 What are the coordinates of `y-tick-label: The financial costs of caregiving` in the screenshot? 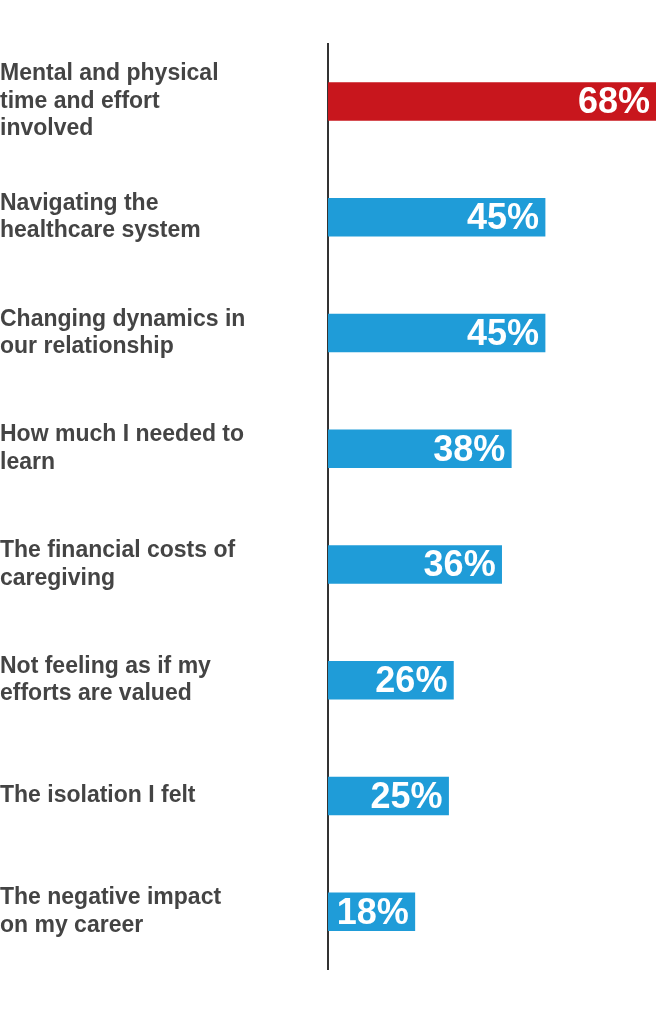 It's located at (118, 563).